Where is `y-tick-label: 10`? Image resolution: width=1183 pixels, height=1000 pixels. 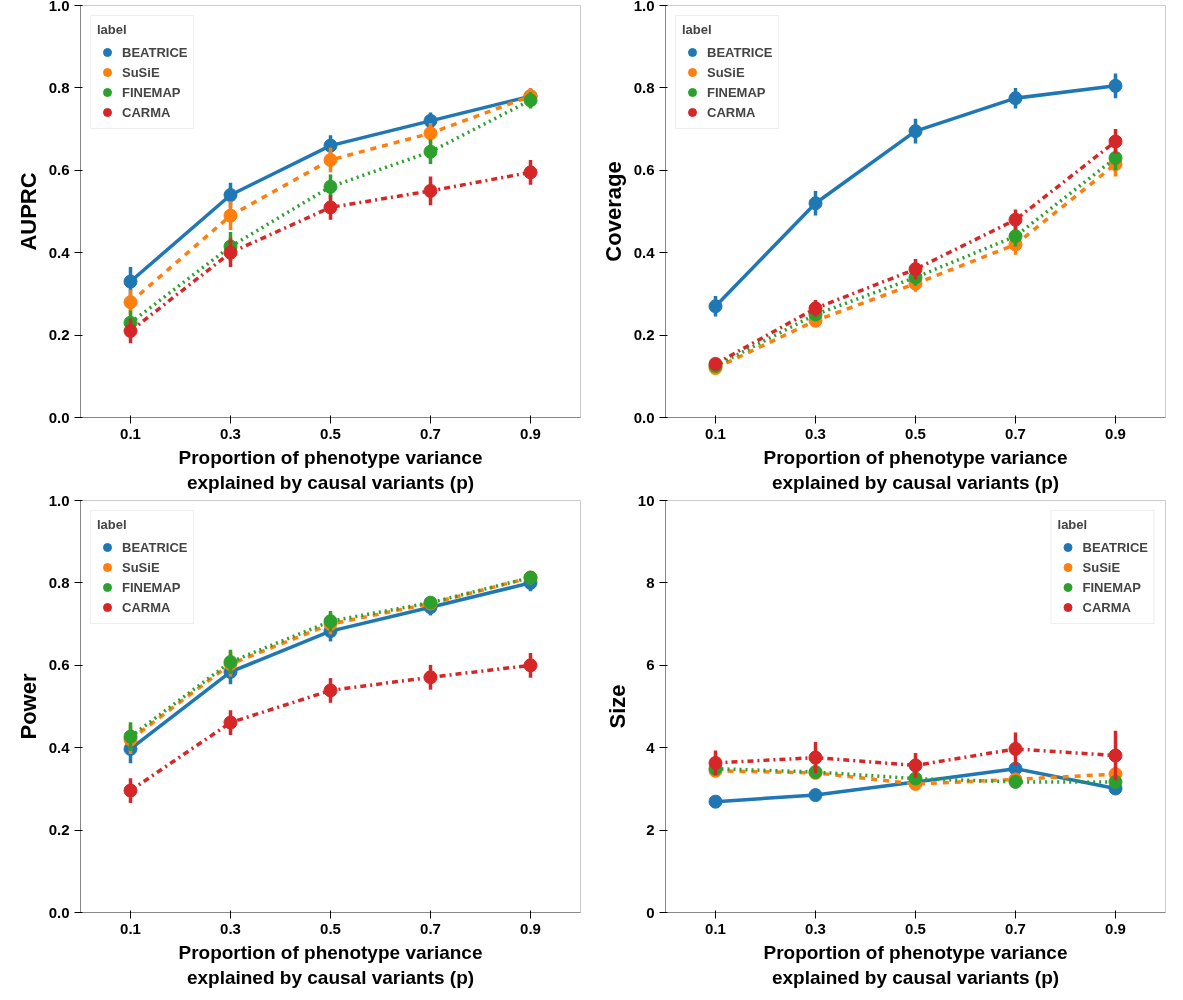
y-tick-label: 10 is located at coordinates (646, 500).